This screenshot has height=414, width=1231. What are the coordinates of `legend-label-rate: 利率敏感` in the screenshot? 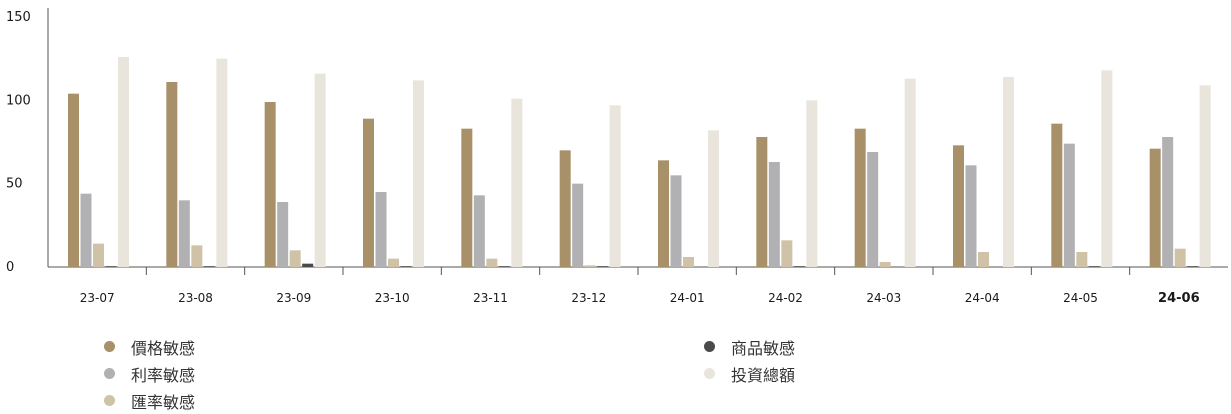 It's located at (163, 375).